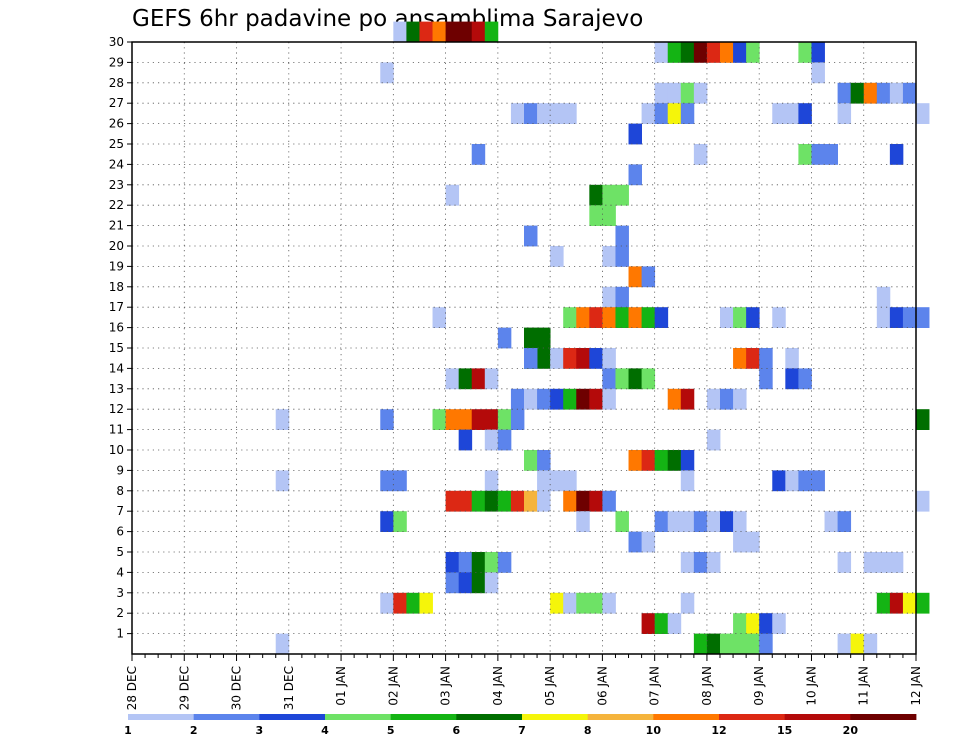 This screenshot has width=960, height=742. Describe the element at coordinates (116, 430) in the screenshot. I see `y-tick-label: 11` at that location.